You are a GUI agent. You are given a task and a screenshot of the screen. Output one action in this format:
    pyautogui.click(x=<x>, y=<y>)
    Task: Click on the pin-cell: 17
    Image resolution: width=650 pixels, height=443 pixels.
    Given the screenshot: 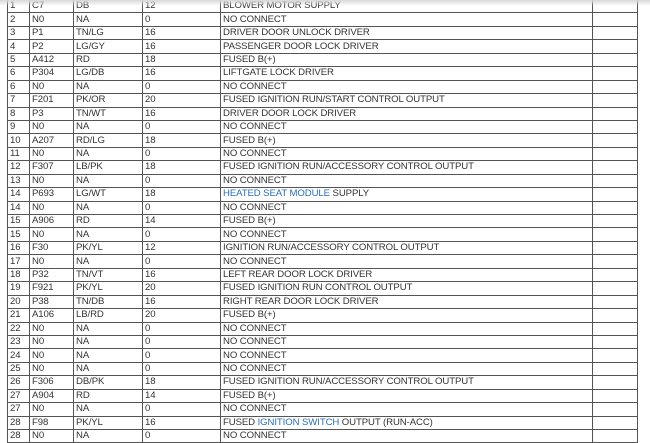 What is the action you would take?
    pyautogui.click(x=18, y=261)
    